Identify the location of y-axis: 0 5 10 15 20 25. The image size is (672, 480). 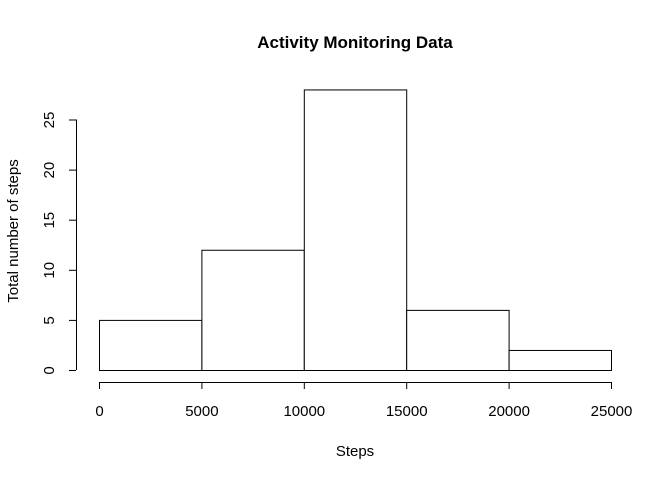
(59, 243).